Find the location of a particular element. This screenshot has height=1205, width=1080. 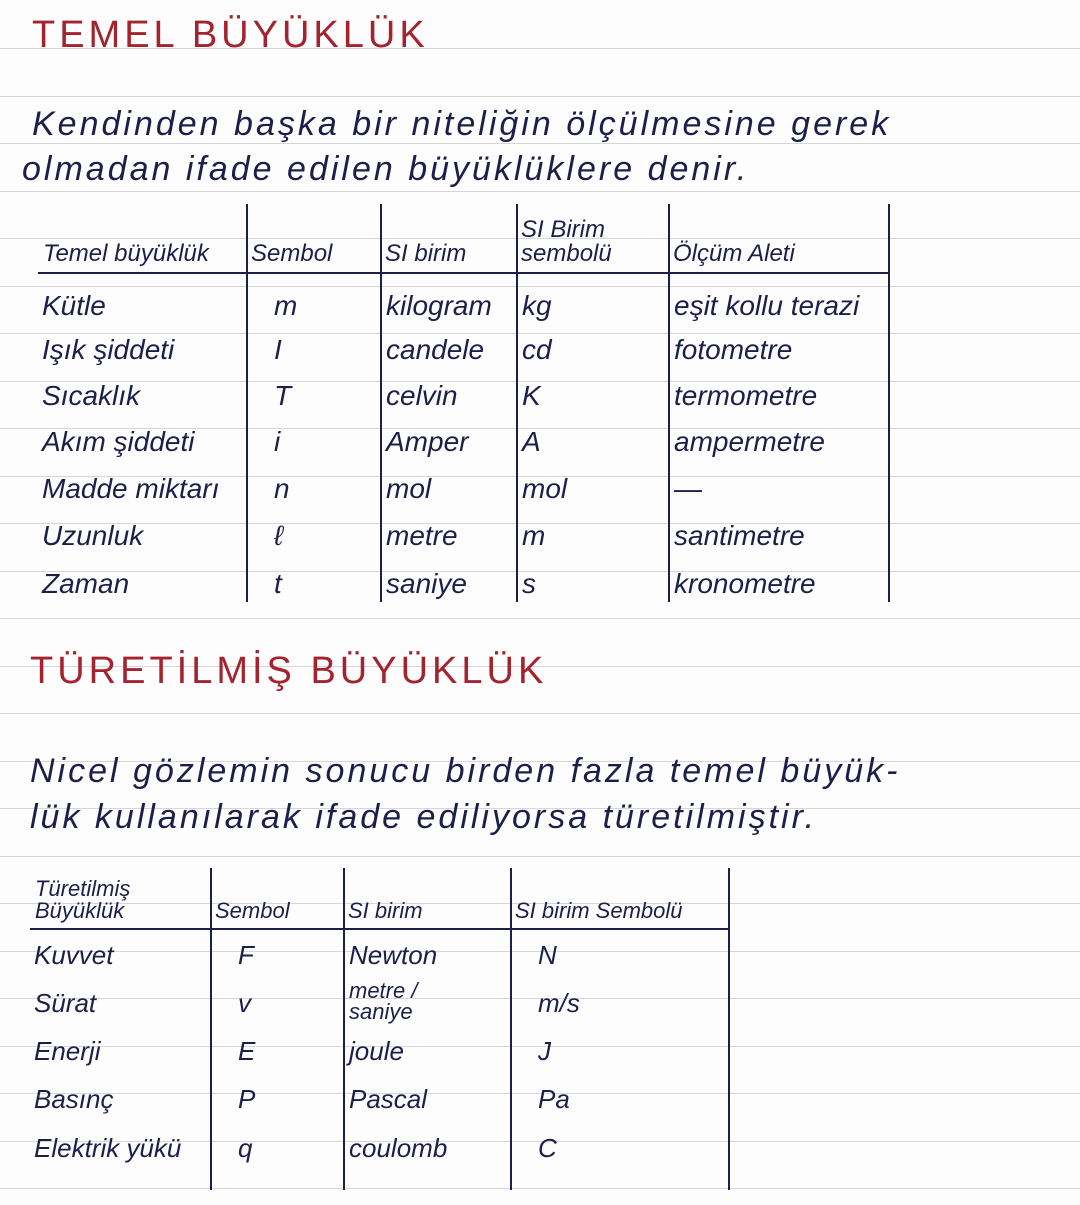

table-cell: metre / saniye is located at coordinates (383, 1001).